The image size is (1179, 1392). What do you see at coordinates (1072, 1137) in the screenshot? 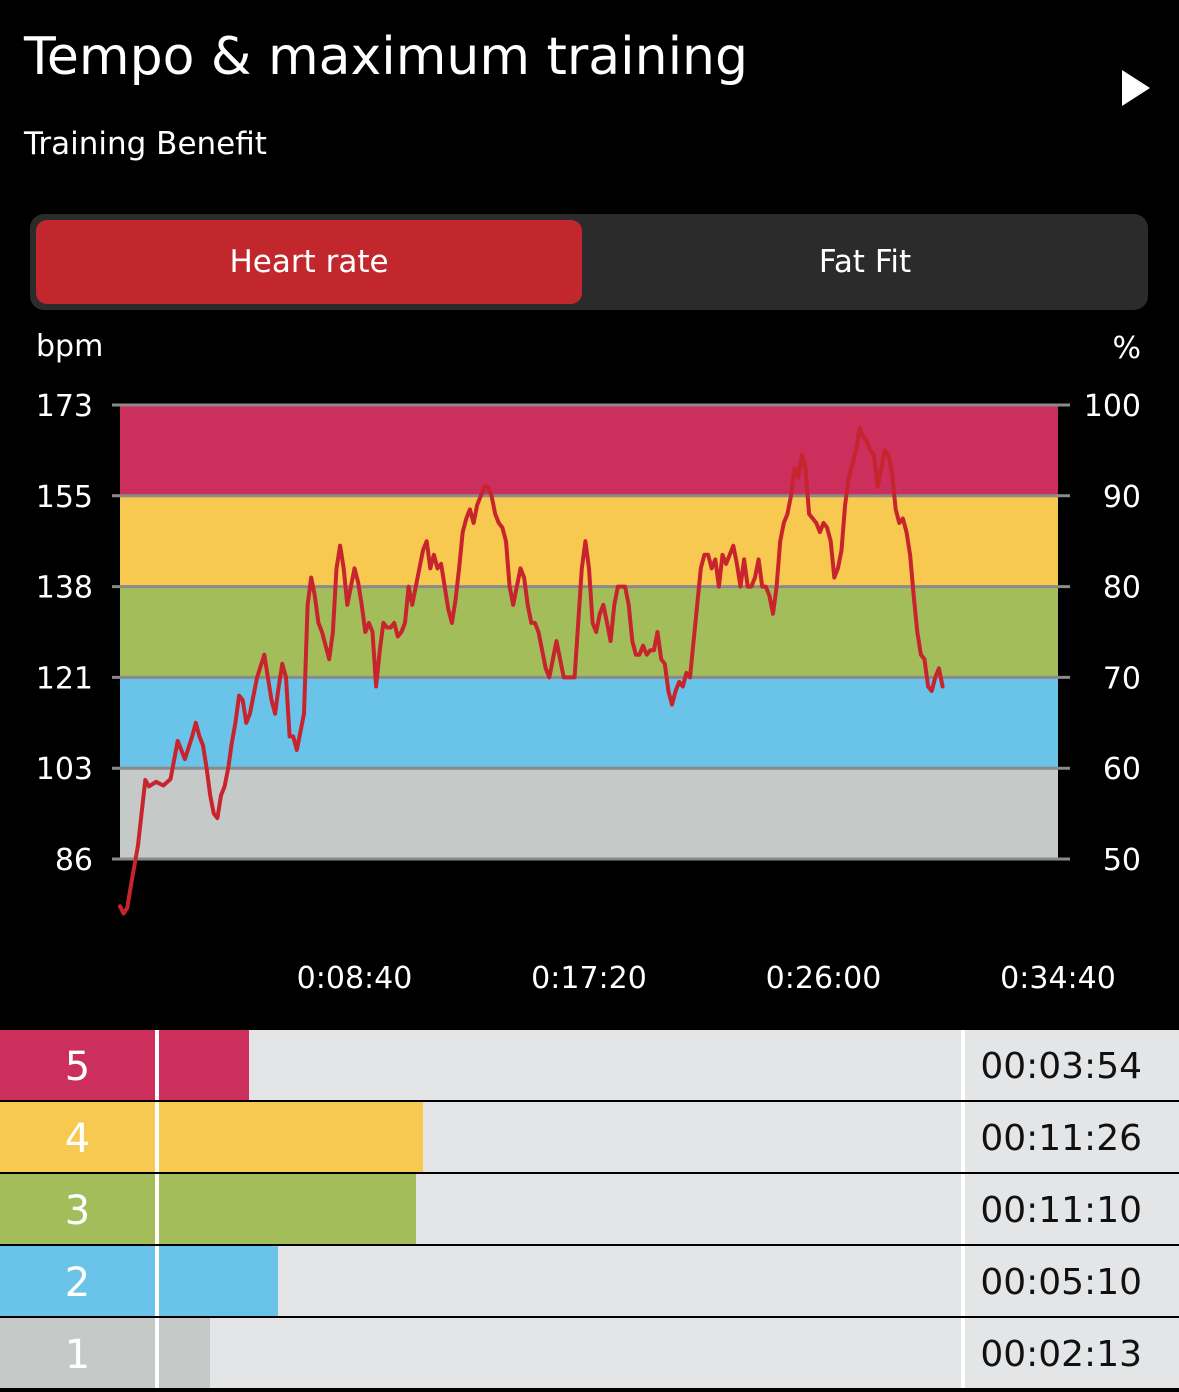
I see `zone-duration-4: 00:11:26` at bounding box center [1072, 1137].